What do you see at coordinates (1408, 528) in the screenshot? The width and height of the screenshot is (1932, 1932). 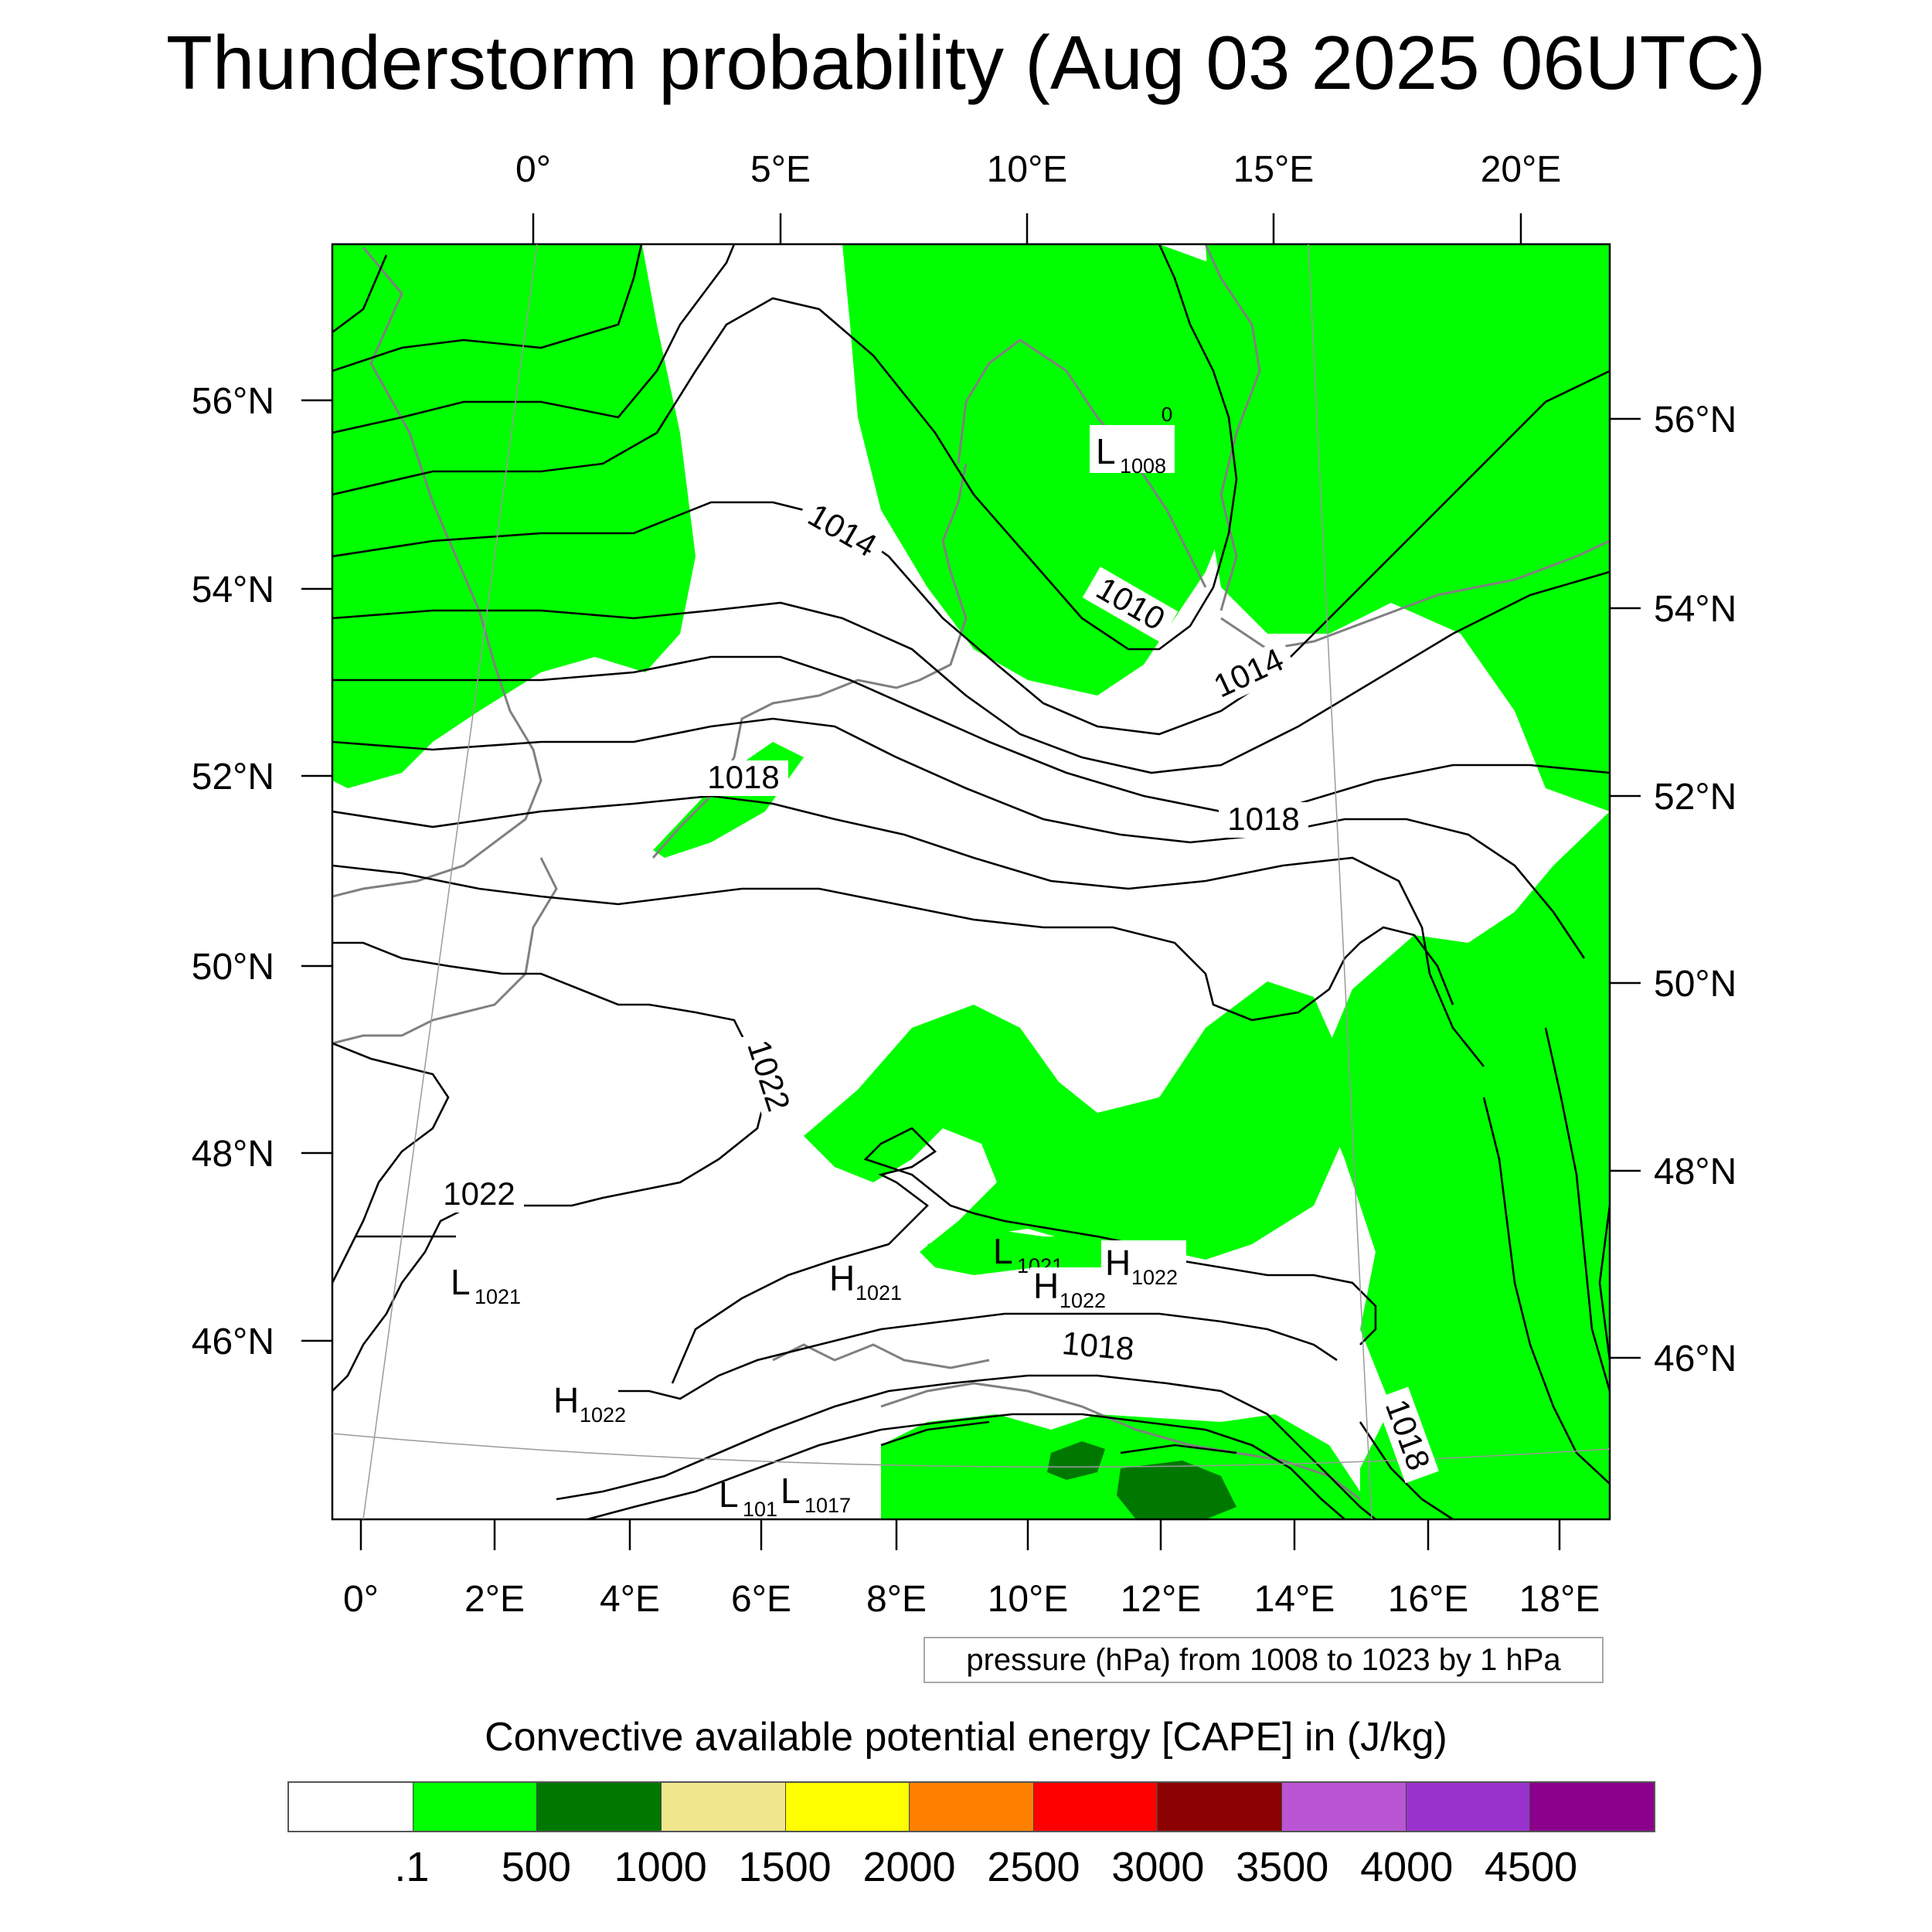 I see `cape-area-scandinavia` at bounding box center [1408, 528].